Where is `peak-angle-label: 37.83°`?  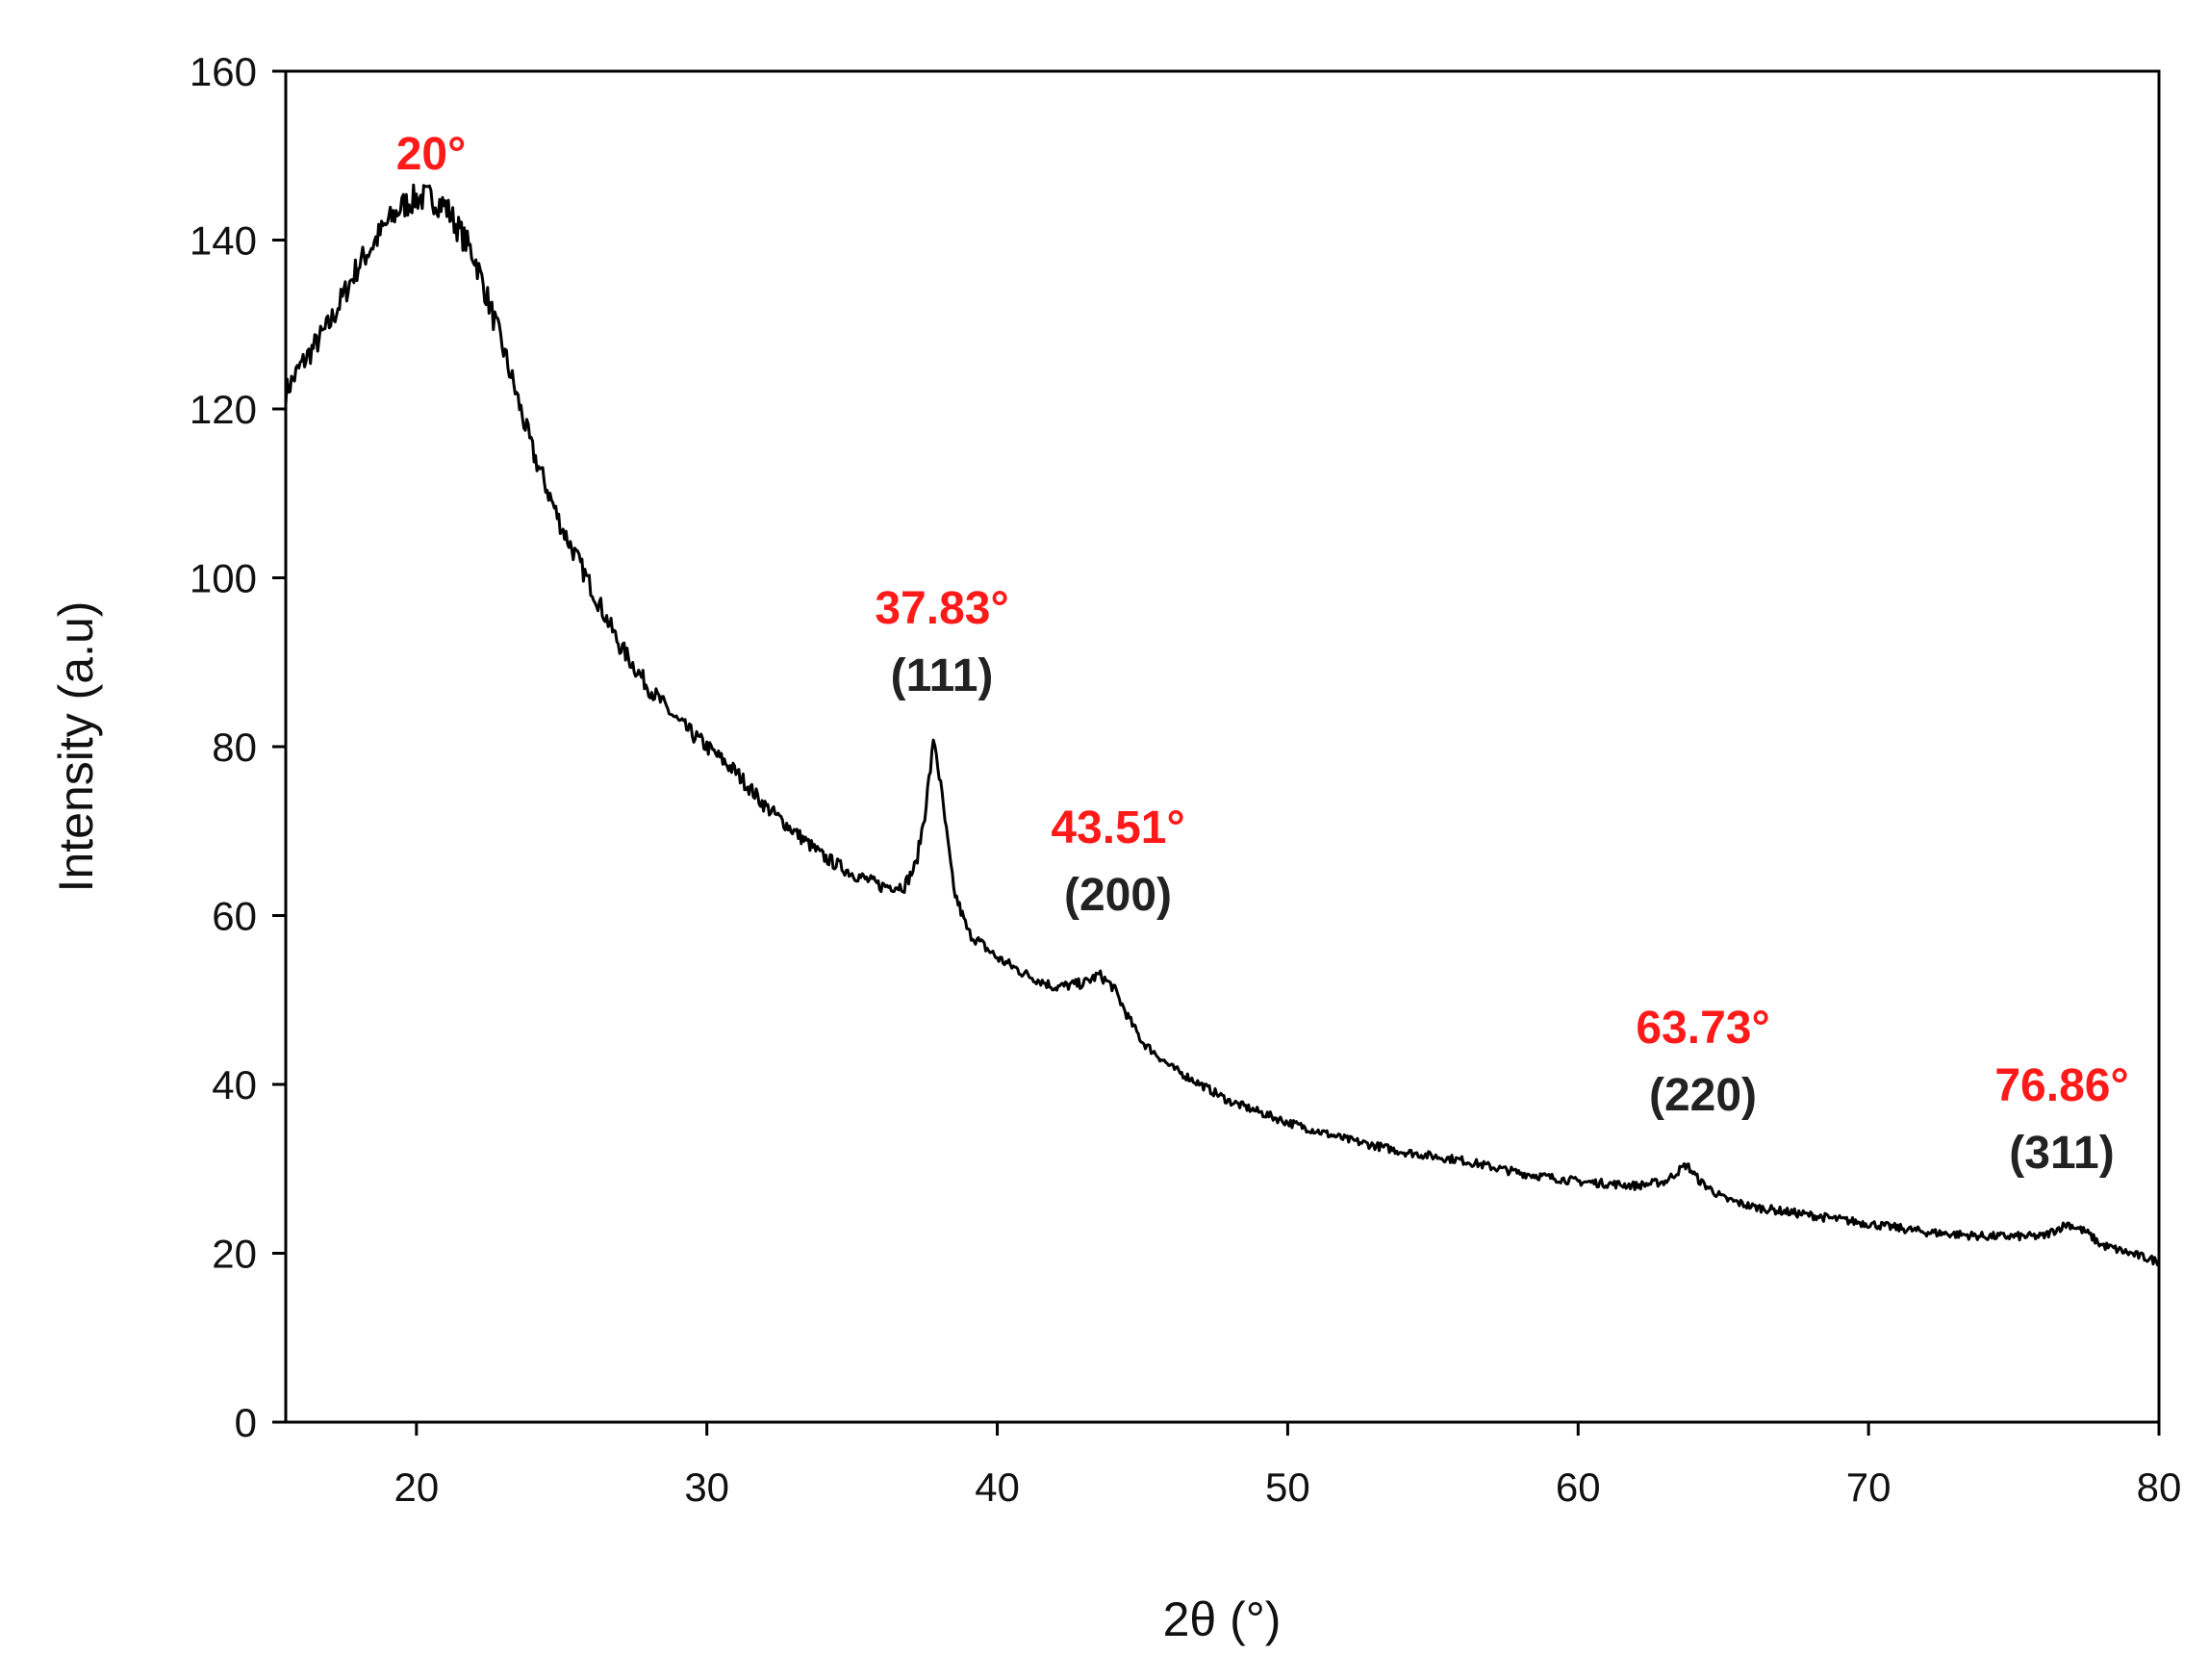
peak-angle-label: 37.83° is located at coordinates (941, 608).